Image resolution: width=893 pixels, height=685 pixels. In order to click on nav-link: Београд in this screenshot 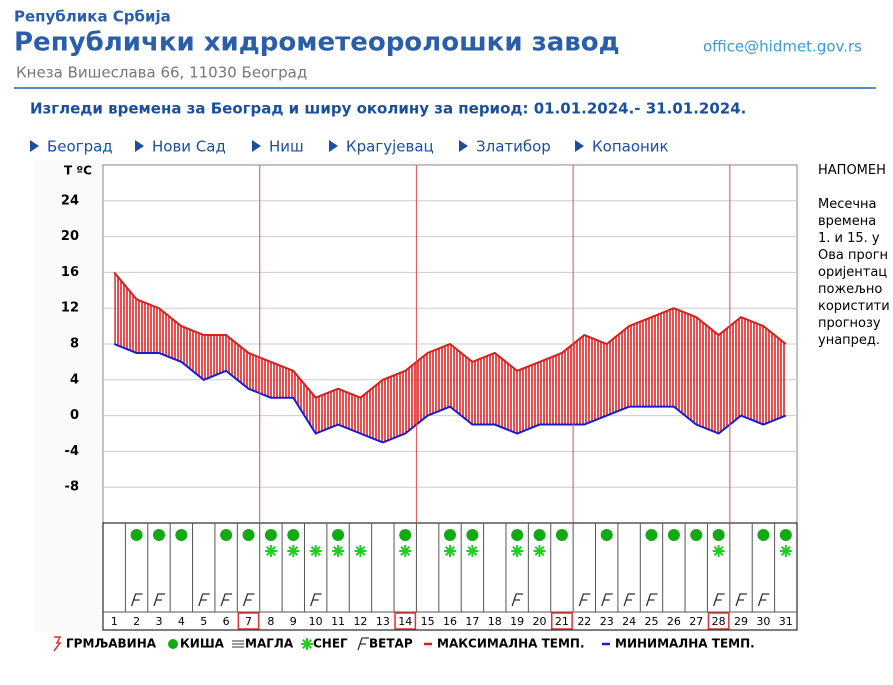, I will do `click(80, 147)`.